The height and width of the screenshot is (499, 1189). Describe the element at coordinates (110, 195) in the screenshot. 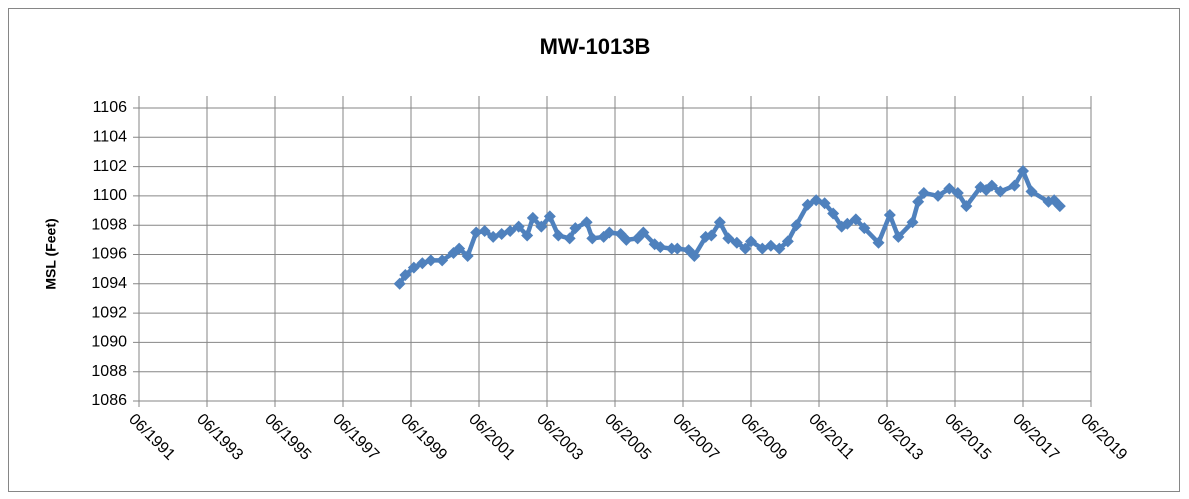

I see `y-tick-label: 1100` at that location.